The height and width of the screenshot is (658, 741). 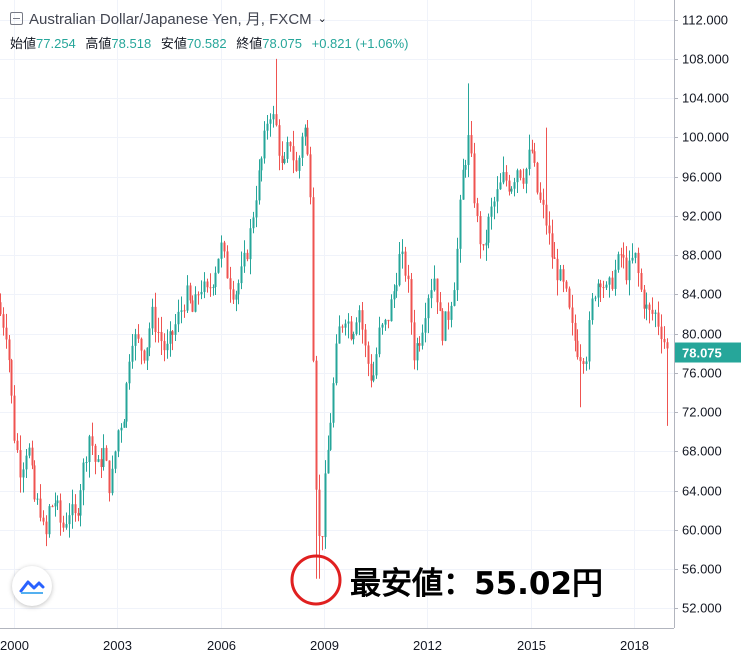 I want to click on high-label: 高値, so click(x=98, y=43).